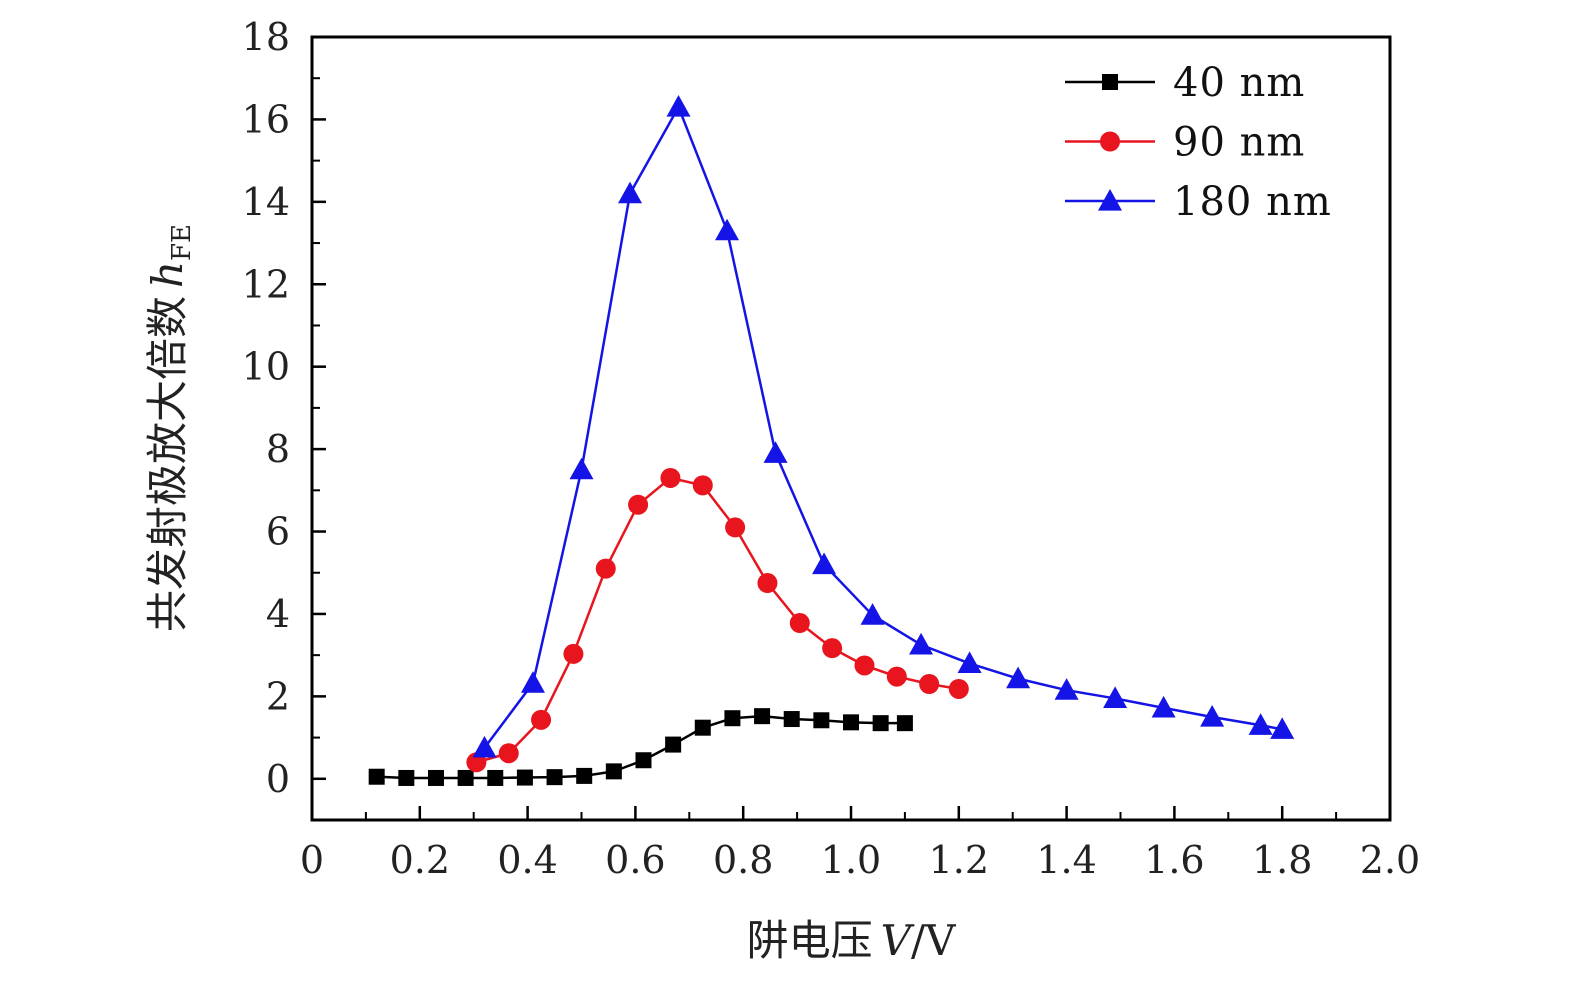 This screenshot has height=984, width=1575. What do you see at coordinates (266, 367) in the screenshot?
I see `y-tick-label: 10` at bounding box center [266, 367].